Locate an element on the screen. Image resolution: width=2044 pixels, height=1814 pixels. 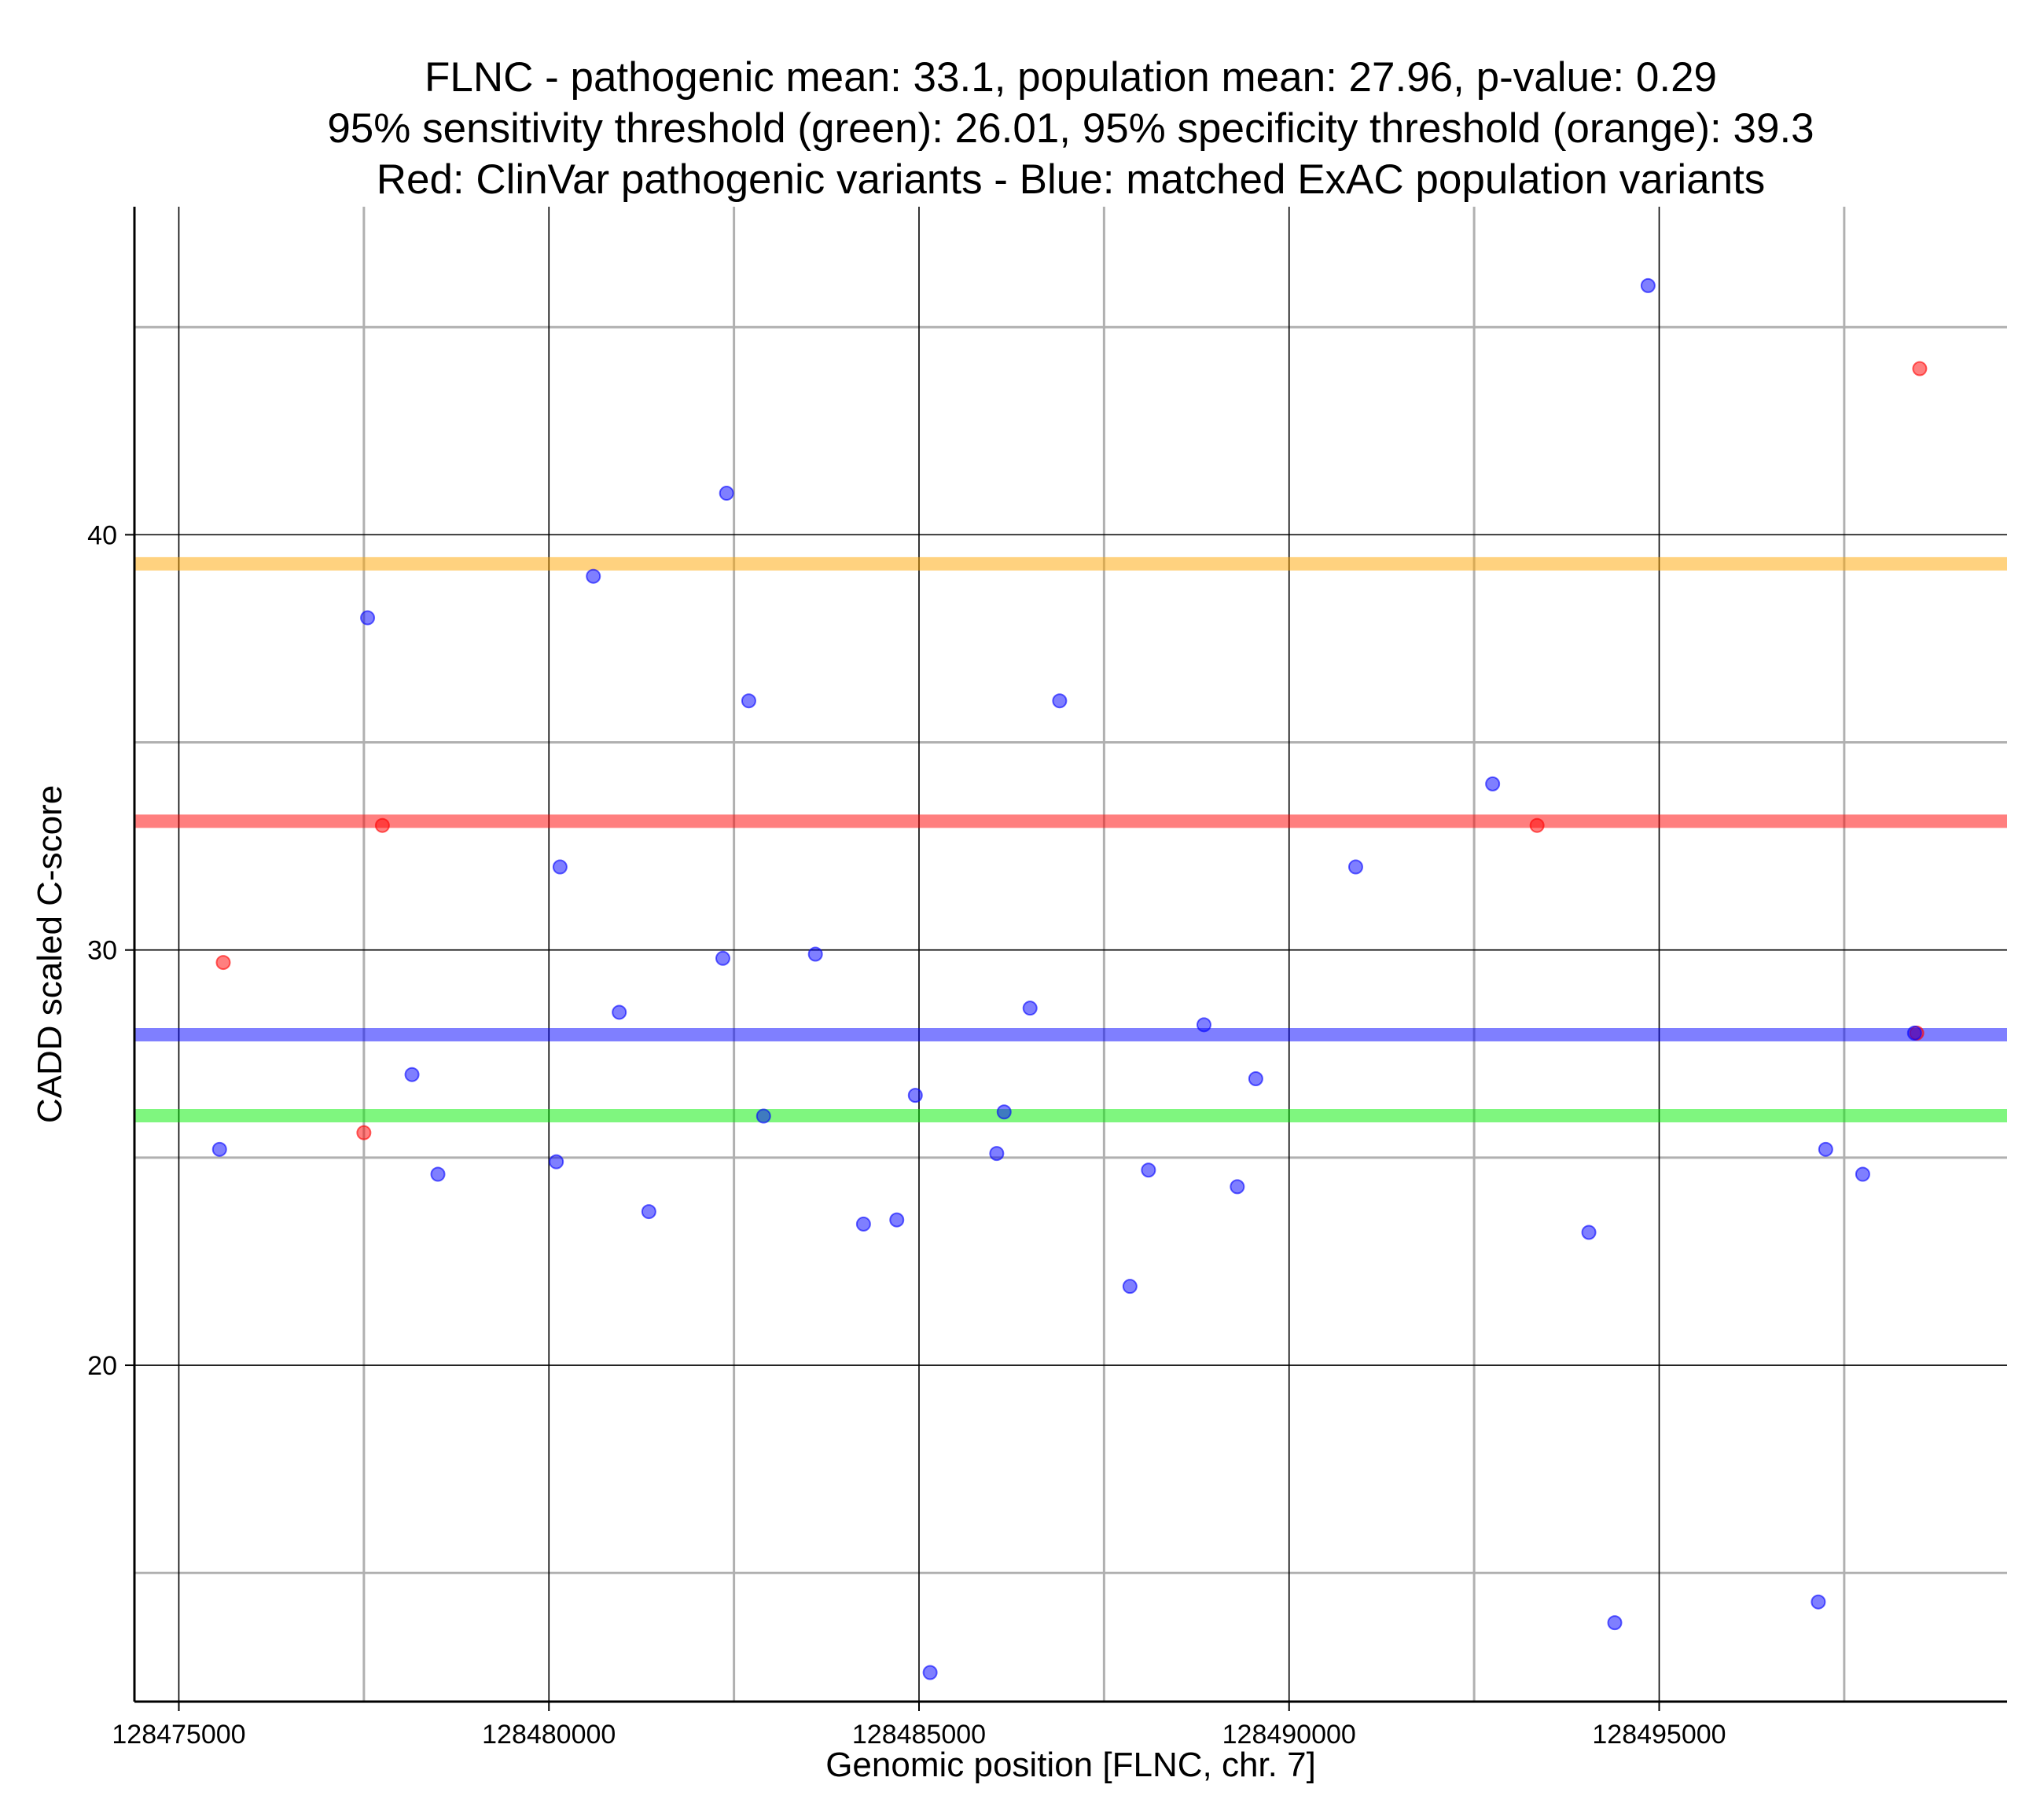
x-axis-title: Genomic position [FLNC, chr. 7] is located at coordinates (1071, 1765).